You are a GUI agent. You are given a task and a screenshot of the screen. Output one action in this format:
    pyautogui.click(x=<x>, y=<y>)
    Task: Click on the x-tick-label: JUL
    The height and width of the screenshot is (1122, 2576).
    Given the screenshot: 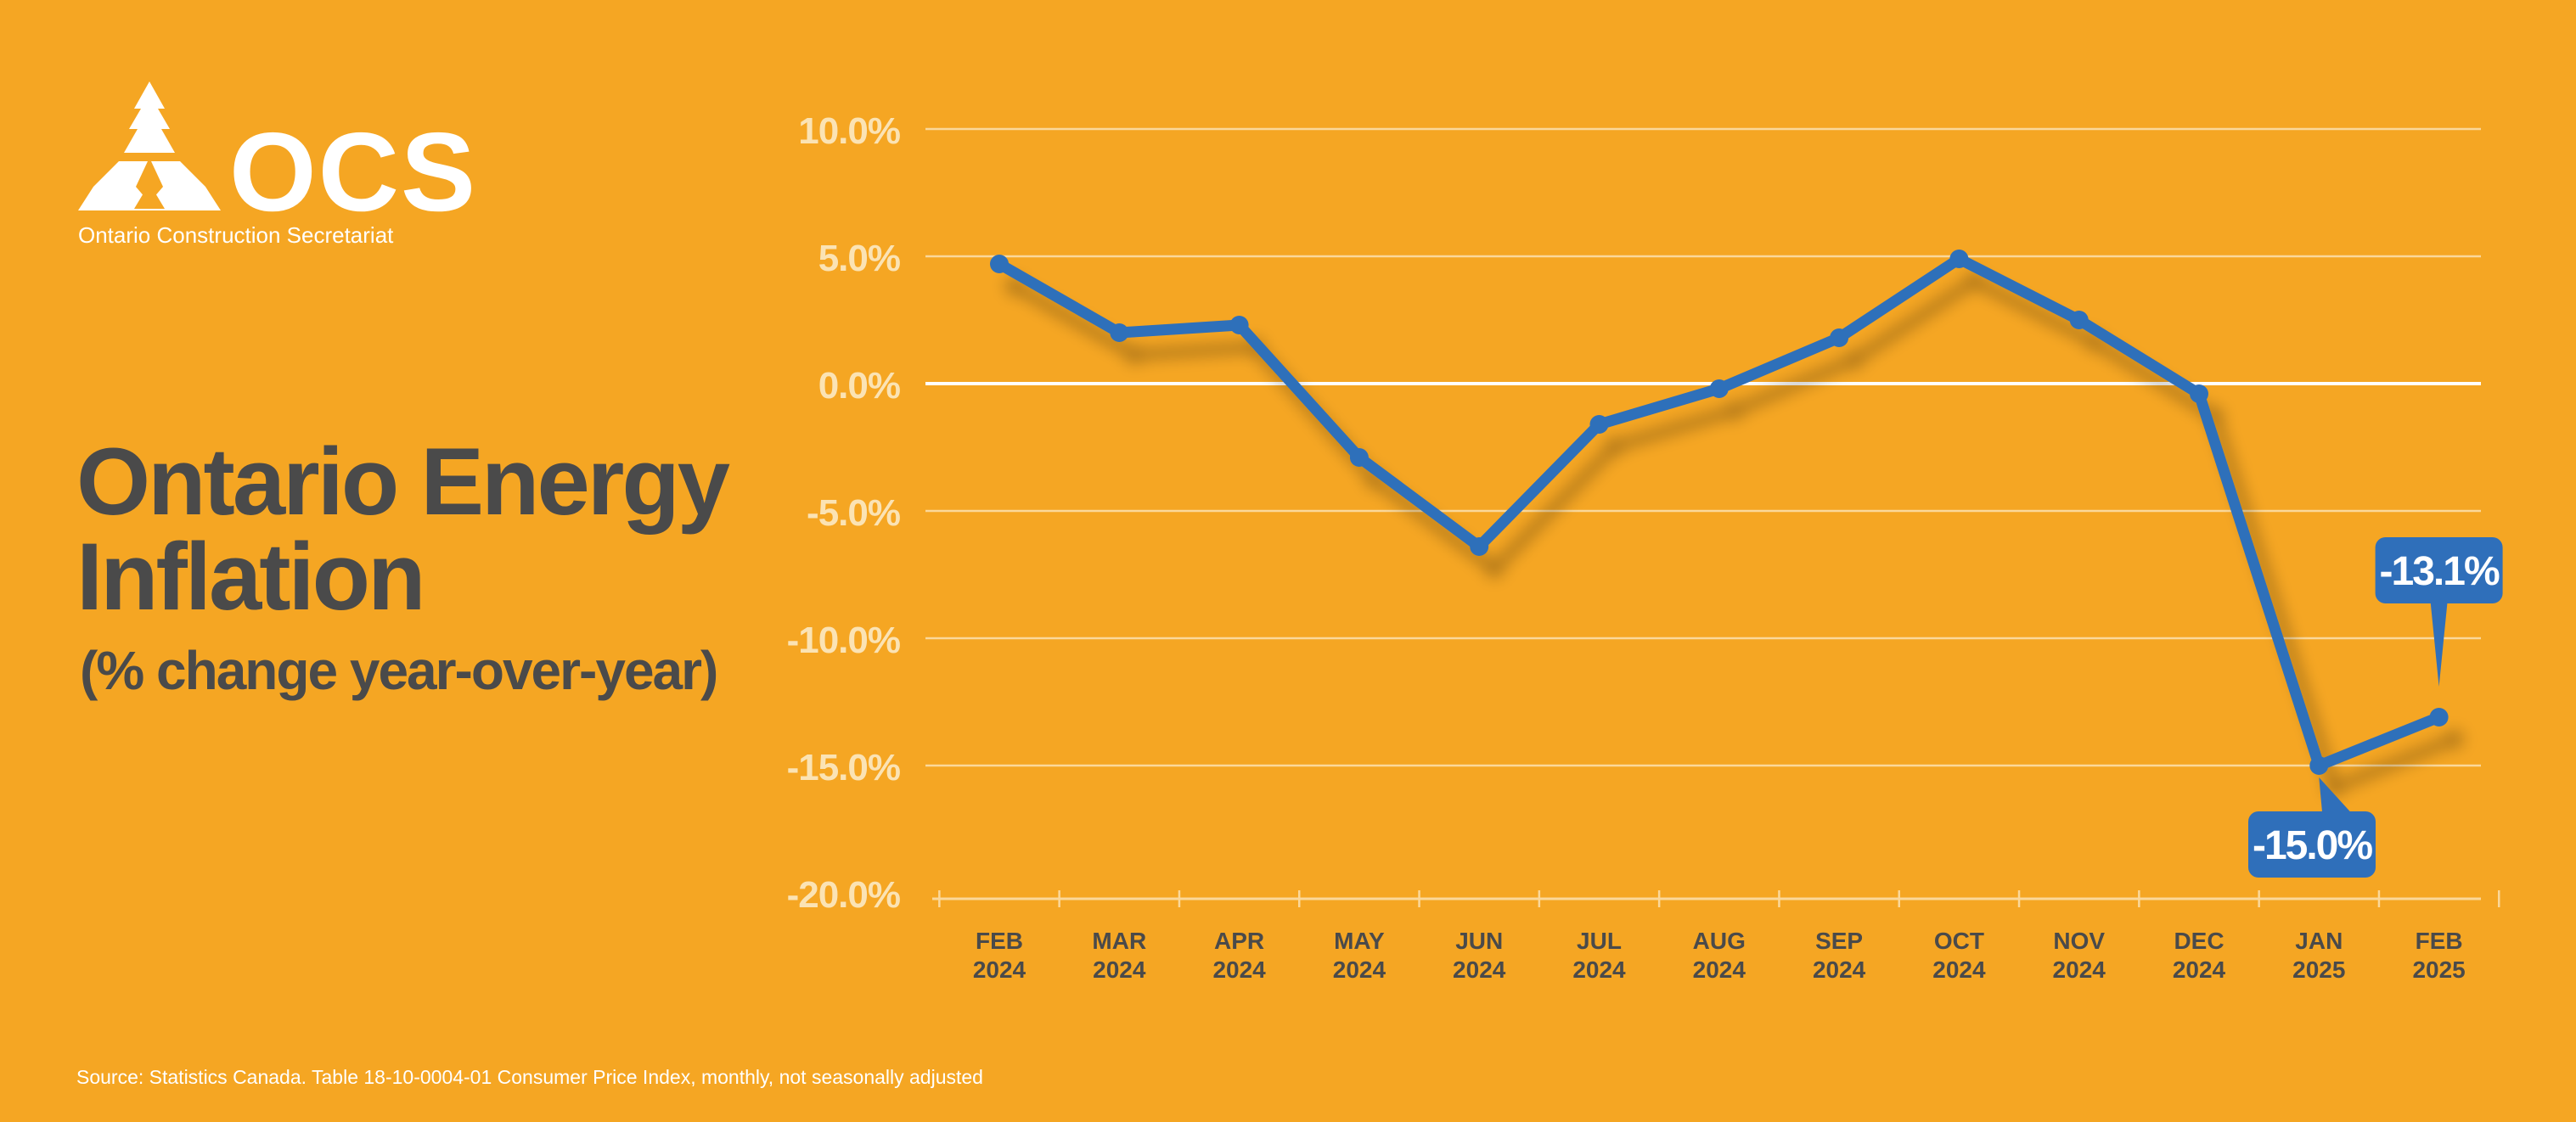 What is the action you would take?
    pyautogui.click(x=1599, y=941)
    